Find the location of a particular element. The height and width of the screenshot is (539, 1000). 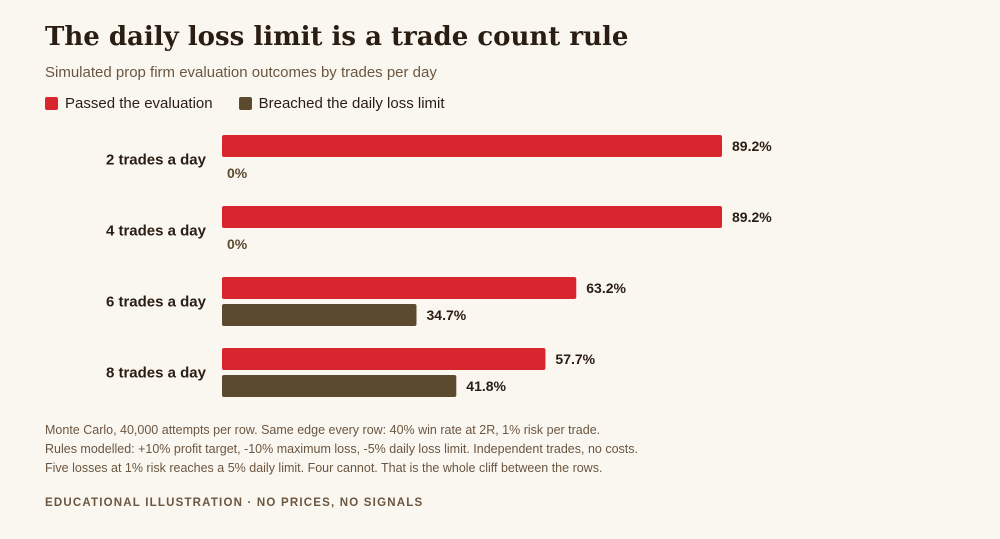

legend-label-passed: Passed the evaluation is located at coordinates (139, 103).